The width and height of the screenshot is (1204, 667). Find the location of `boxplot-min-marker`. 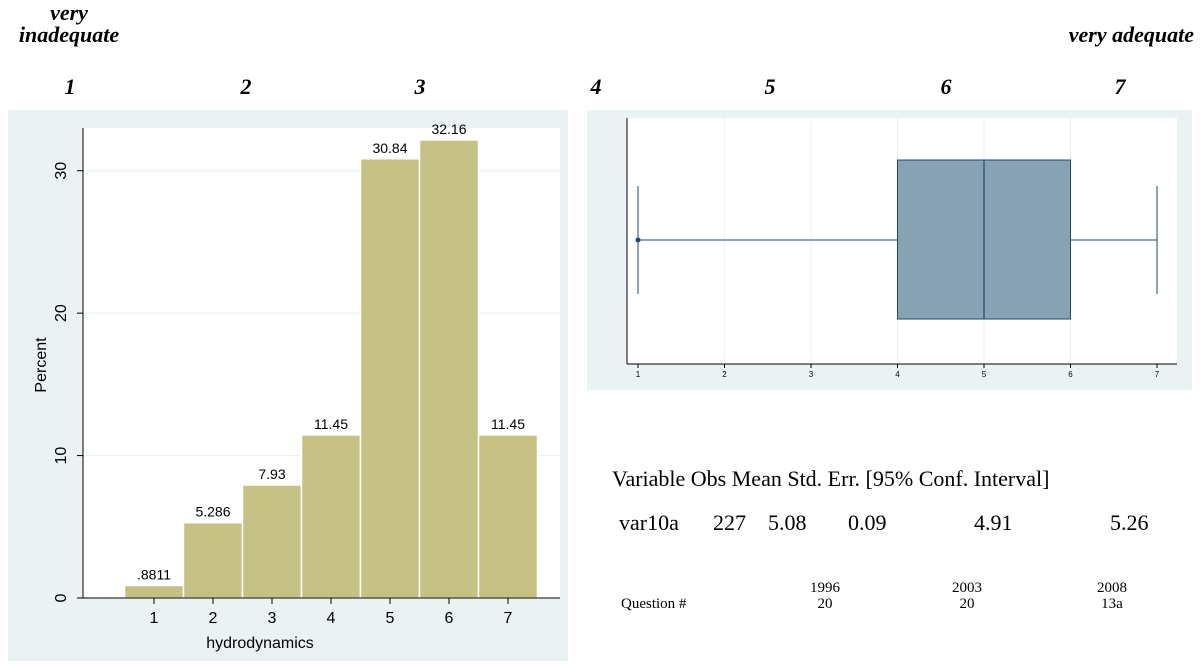

boxplot-min-marker is located at coordinates (638, 240).